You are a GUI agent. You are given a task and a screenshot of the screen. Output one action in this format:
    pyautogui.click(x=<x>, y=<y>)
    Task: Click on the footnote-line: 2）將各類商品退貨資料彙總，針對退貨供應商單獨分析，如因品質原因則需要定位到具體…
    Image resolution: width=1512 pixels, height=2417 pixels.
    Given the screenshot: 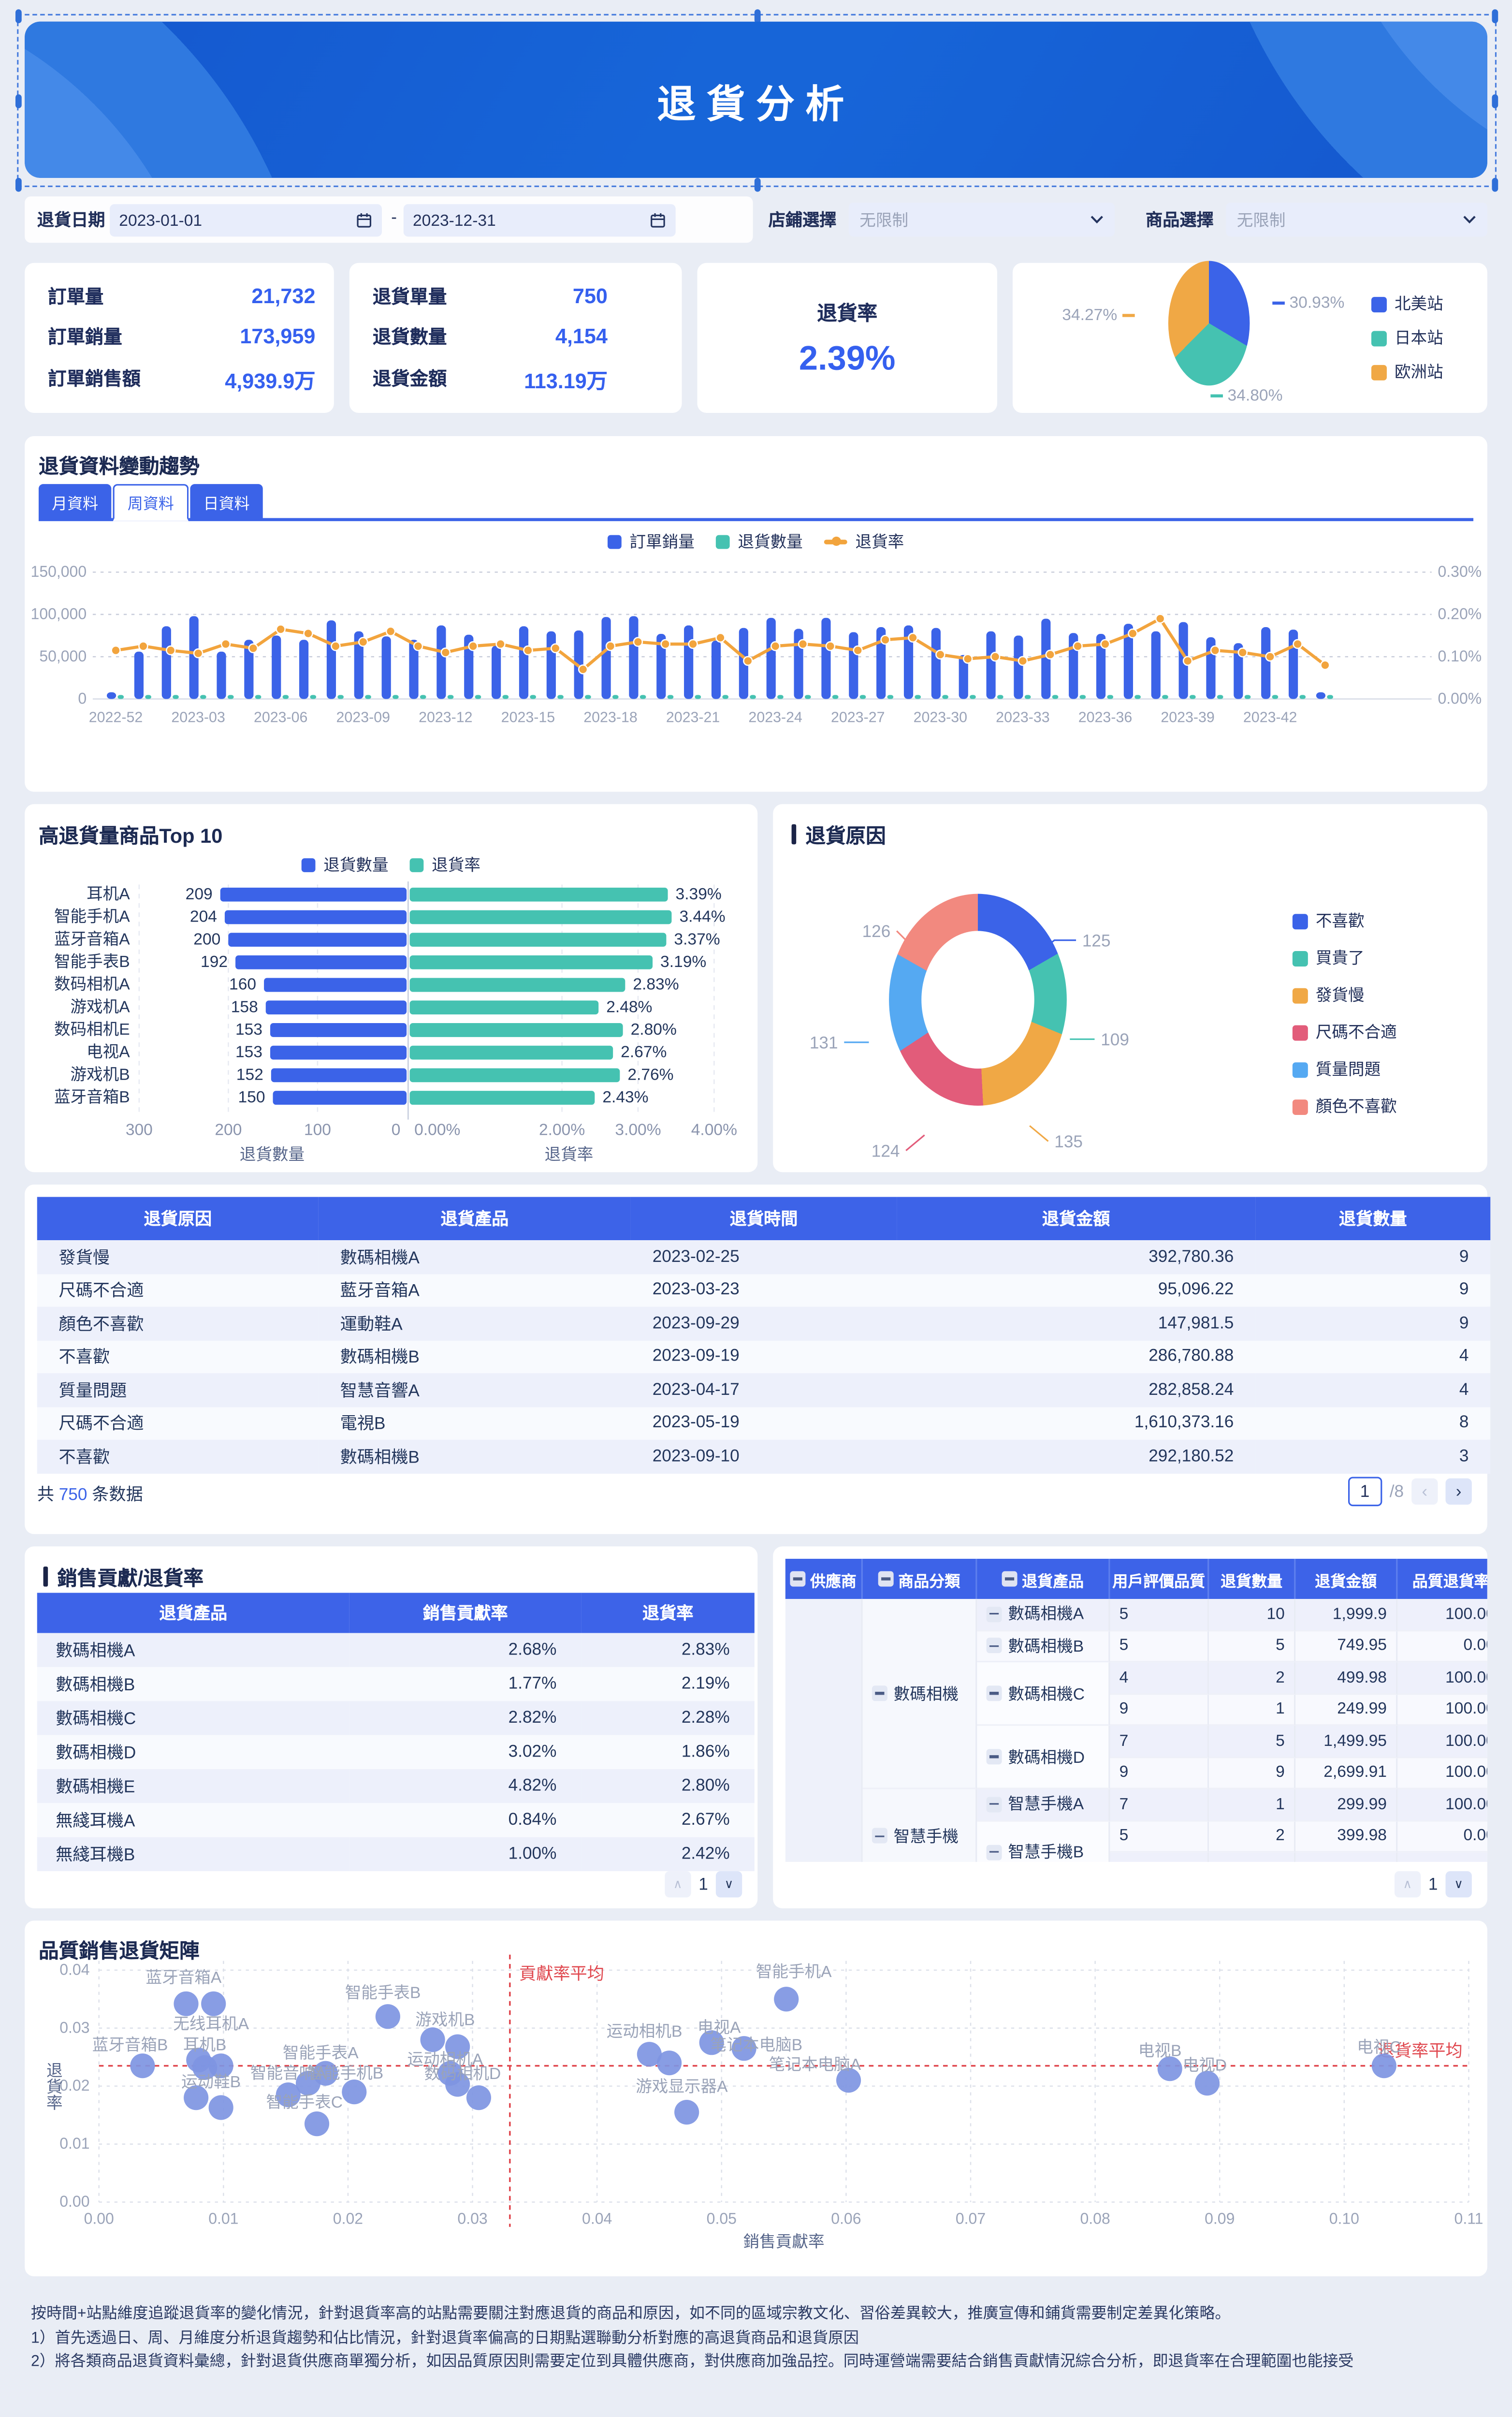 What is the action you would take?
    pyautogui.click(x=692, y=2362)
    